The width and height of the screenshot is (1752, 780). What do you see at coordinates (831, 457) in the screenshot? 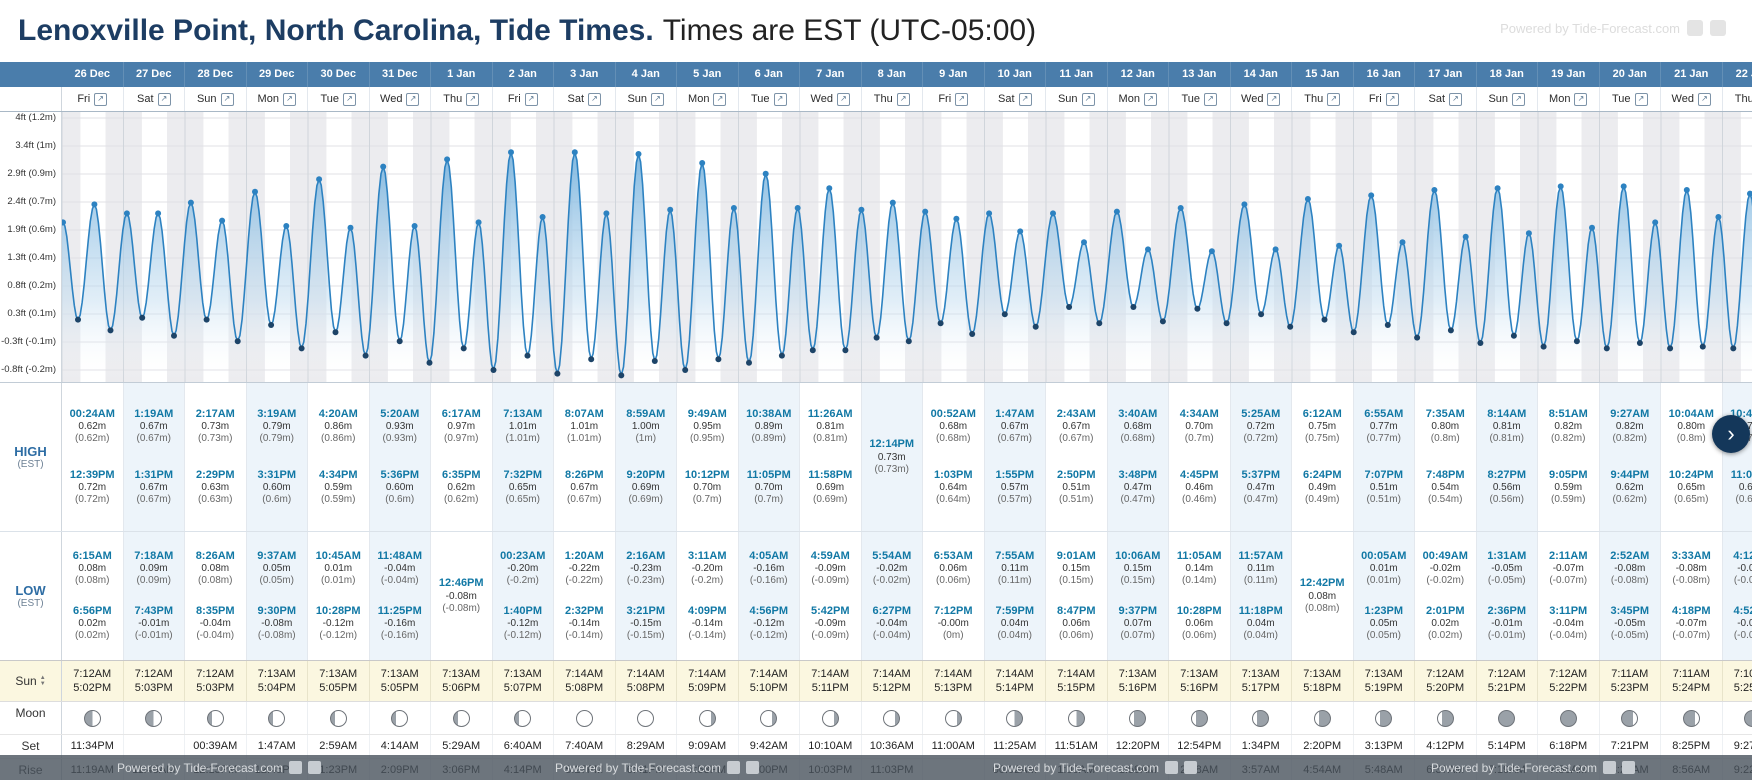
I see `high-tide-cell: 11:26AM 0.81m (0.81m) 11:58PM 0.69m (0.69m)` at bounding box center [831, 457].